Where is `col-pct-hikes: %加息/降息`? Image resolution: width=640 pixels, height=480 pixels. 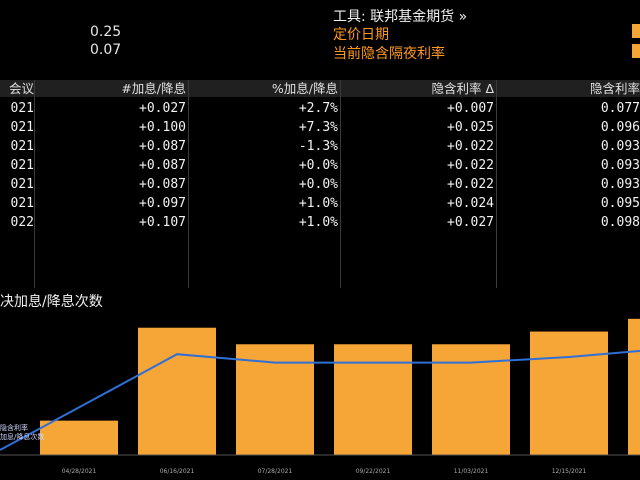 col-pct-hikes: %加息/降息 is located at coordinates (304, 88).